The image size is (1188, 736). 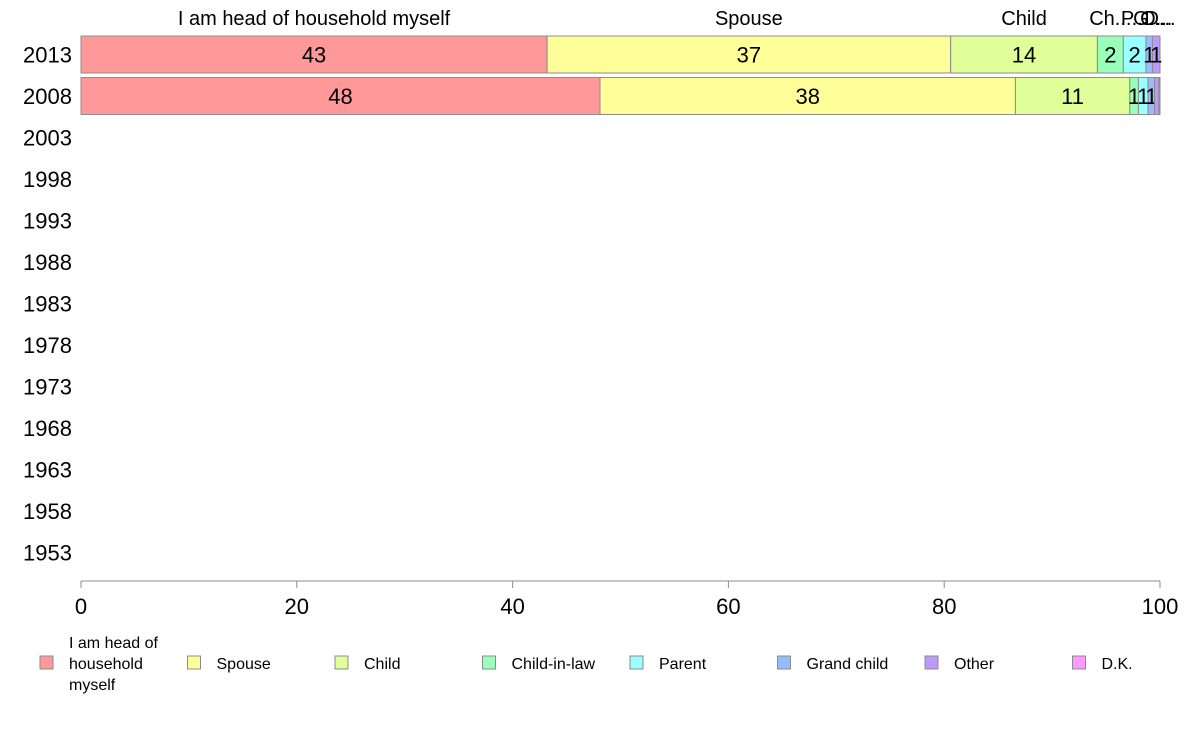 What do you see at coordinates (1160, 606) in the screenshot?
I see `x-tick-label: 100` at bounding box center [1160, 606].